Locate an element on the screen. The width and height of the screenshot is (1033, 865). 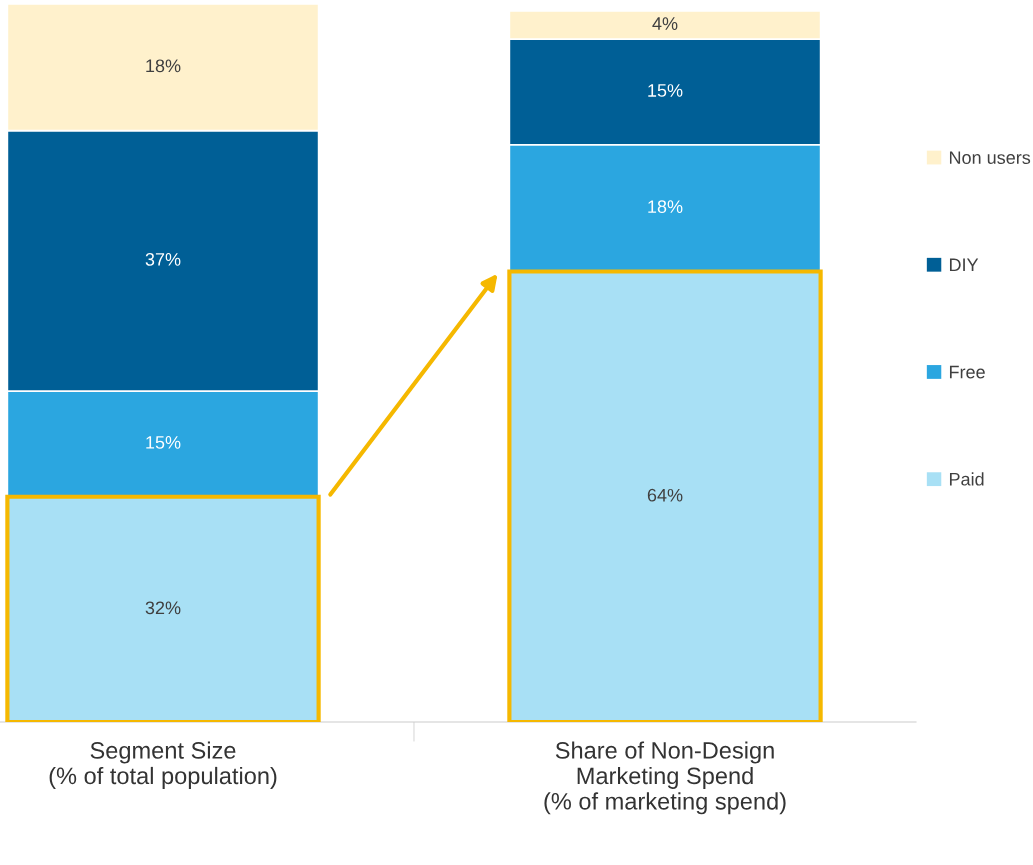
data-label: 4% is located at coordinates (665, 23).